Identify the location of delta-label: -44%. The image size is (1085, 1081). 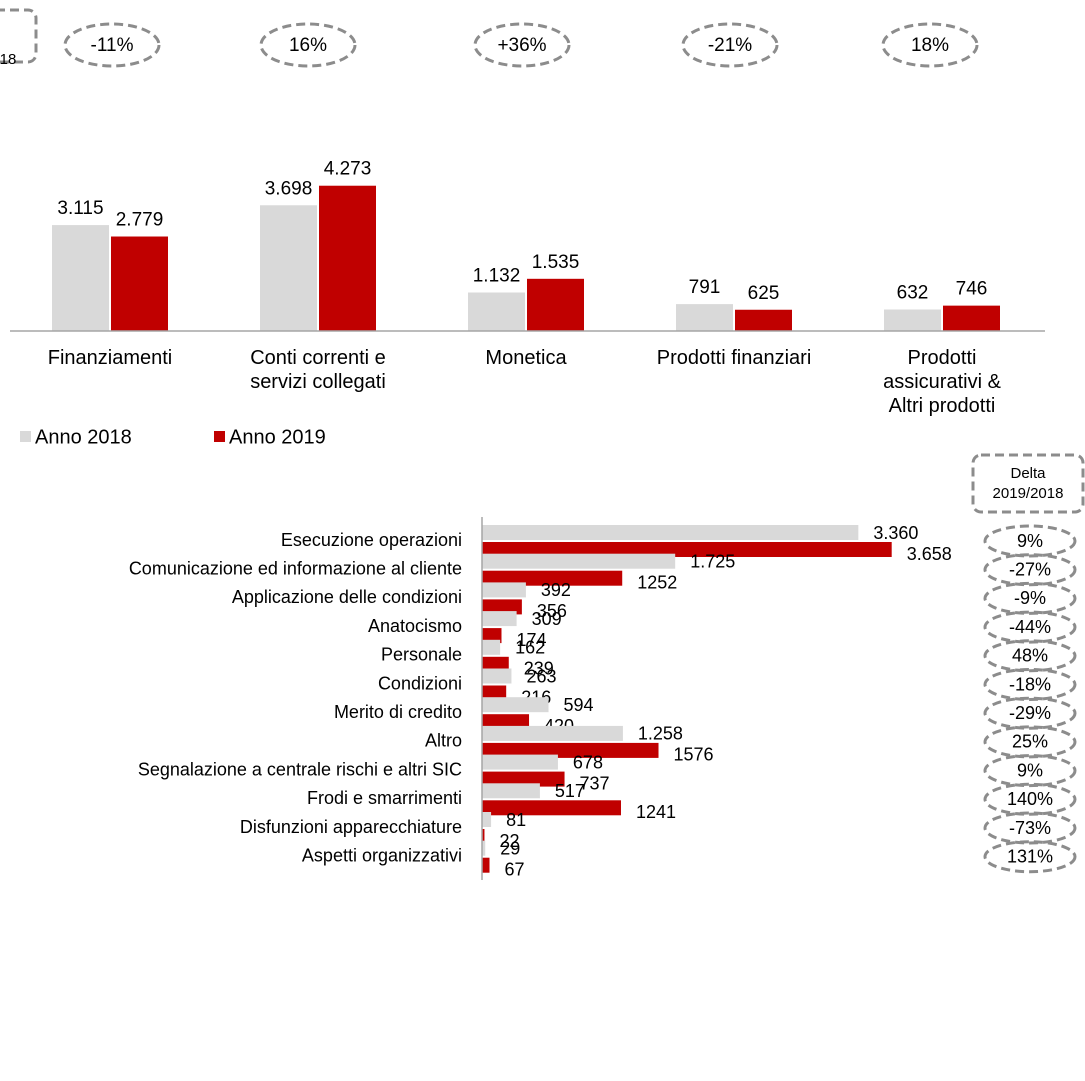
(1030, 627).